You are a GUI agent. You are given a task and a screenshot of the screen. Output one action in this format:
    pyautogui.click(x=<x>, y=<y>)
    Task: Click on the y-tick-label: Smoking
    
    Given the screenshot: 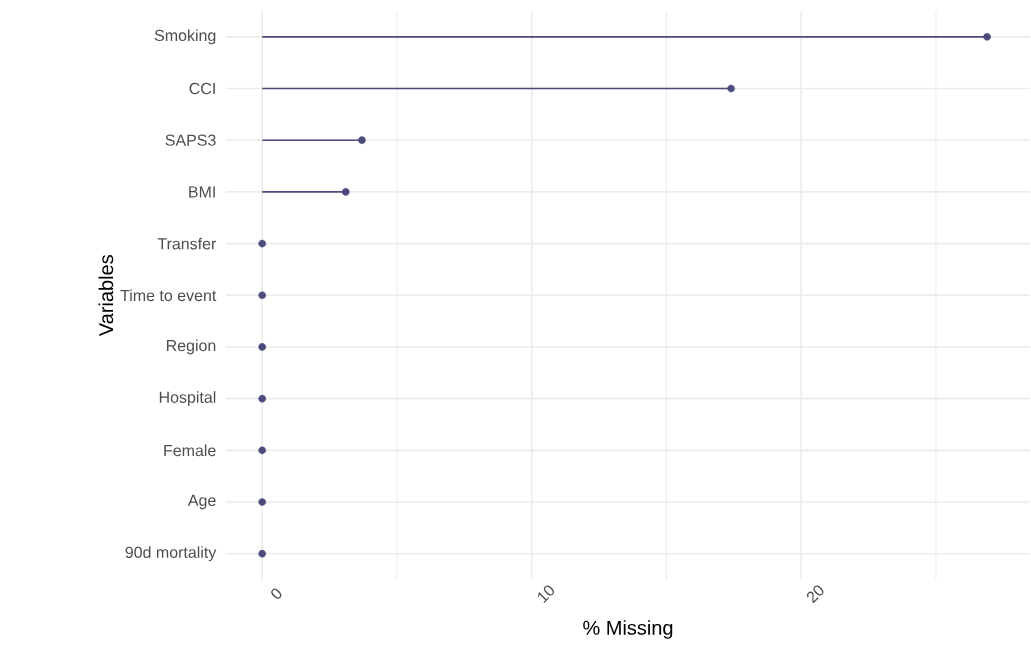 What is the action you would take?
    pyautogui.click(x=185, y=37)
    